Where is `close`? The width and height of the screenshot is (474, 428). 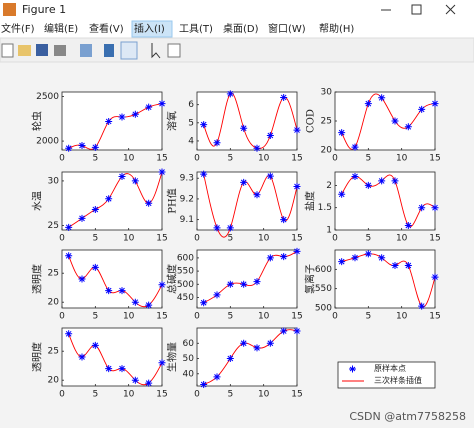
close is located at coordinates (450, 9).